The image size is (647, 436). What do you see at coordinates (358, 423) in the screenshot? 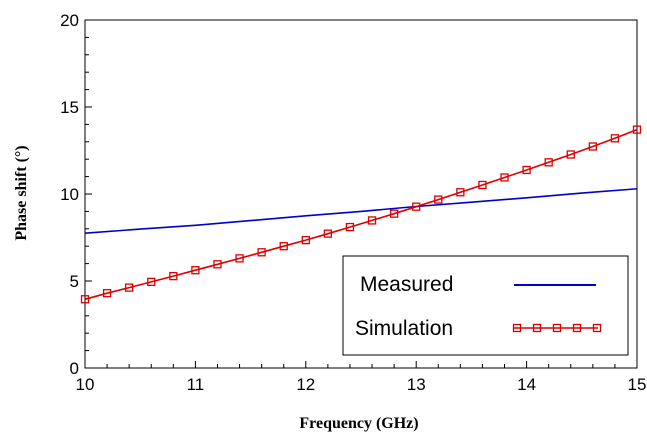
I see `x-axis-title: Frequency (GHz)` at bounding box center [358, 423].